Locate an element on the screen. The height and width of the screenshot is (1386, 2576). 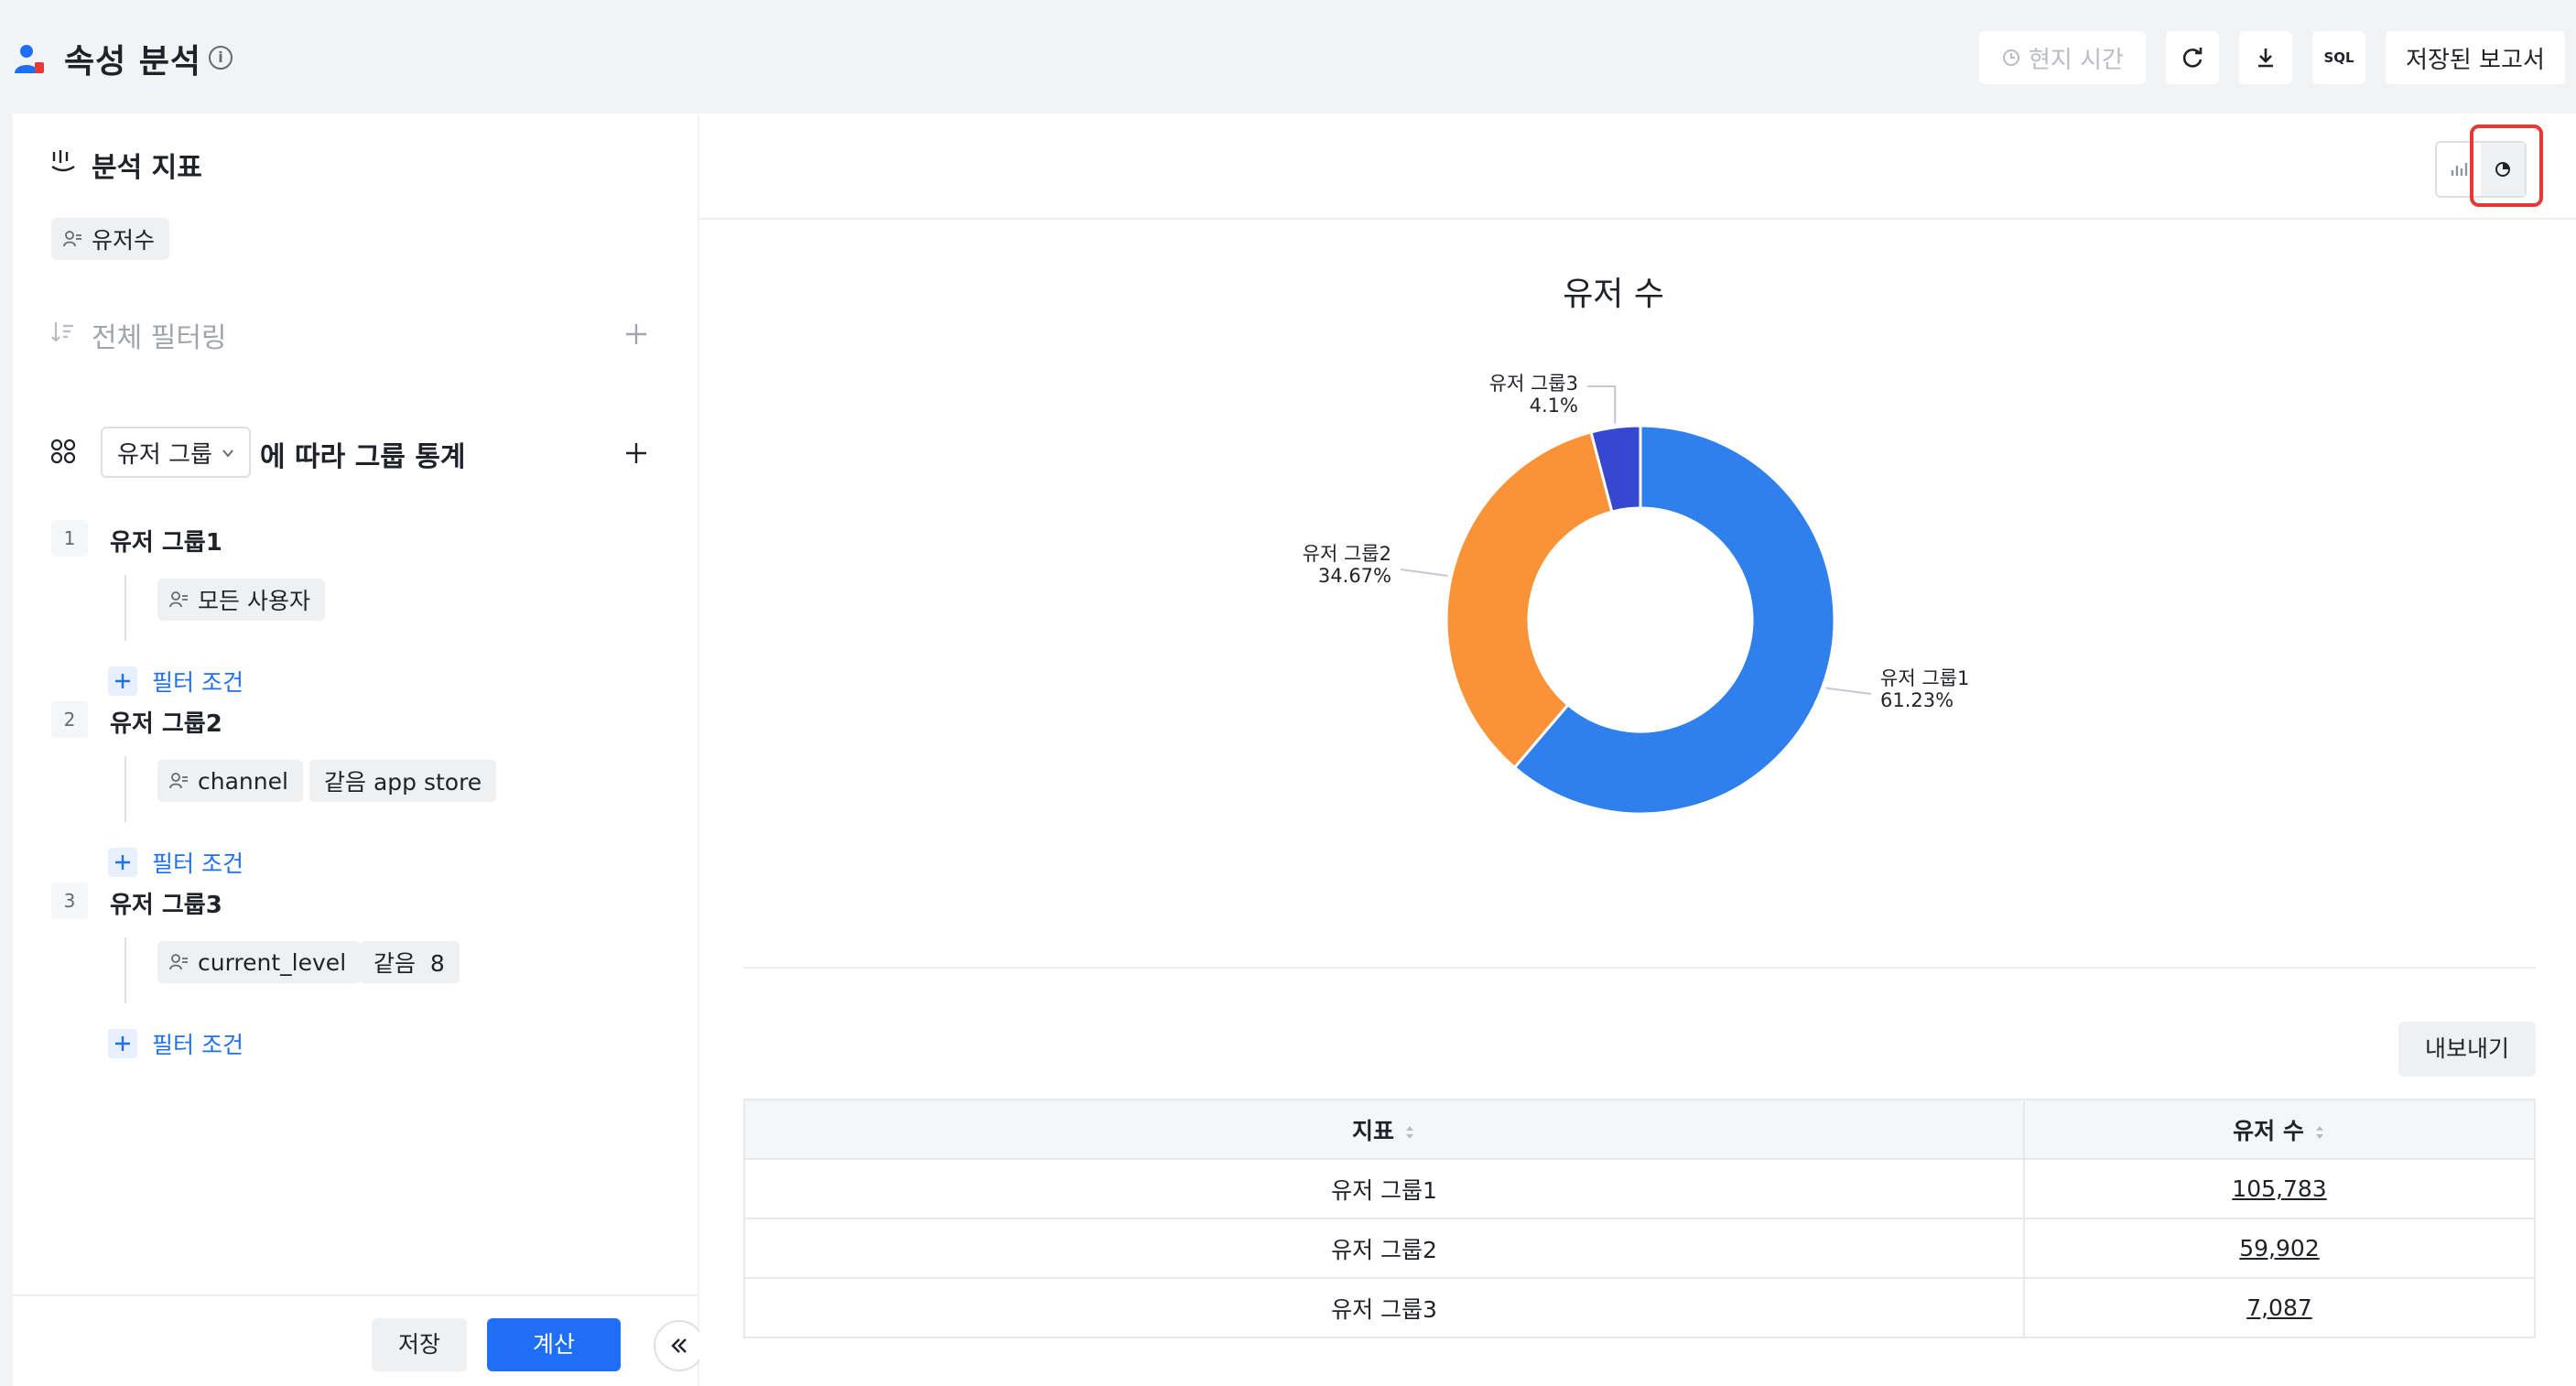
info-icon: i is located at coordinates (221, 58).